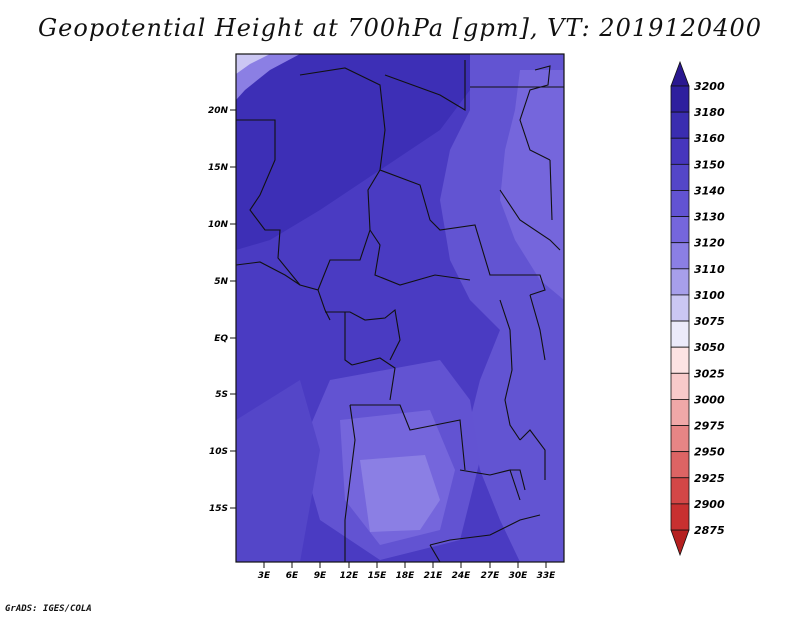 The height and width of the screenshot is (622, 800). What do you see at coordinates (218, 509) in the screenshot?
I see `lat-label: 15S` at bounding box center [218, 509].